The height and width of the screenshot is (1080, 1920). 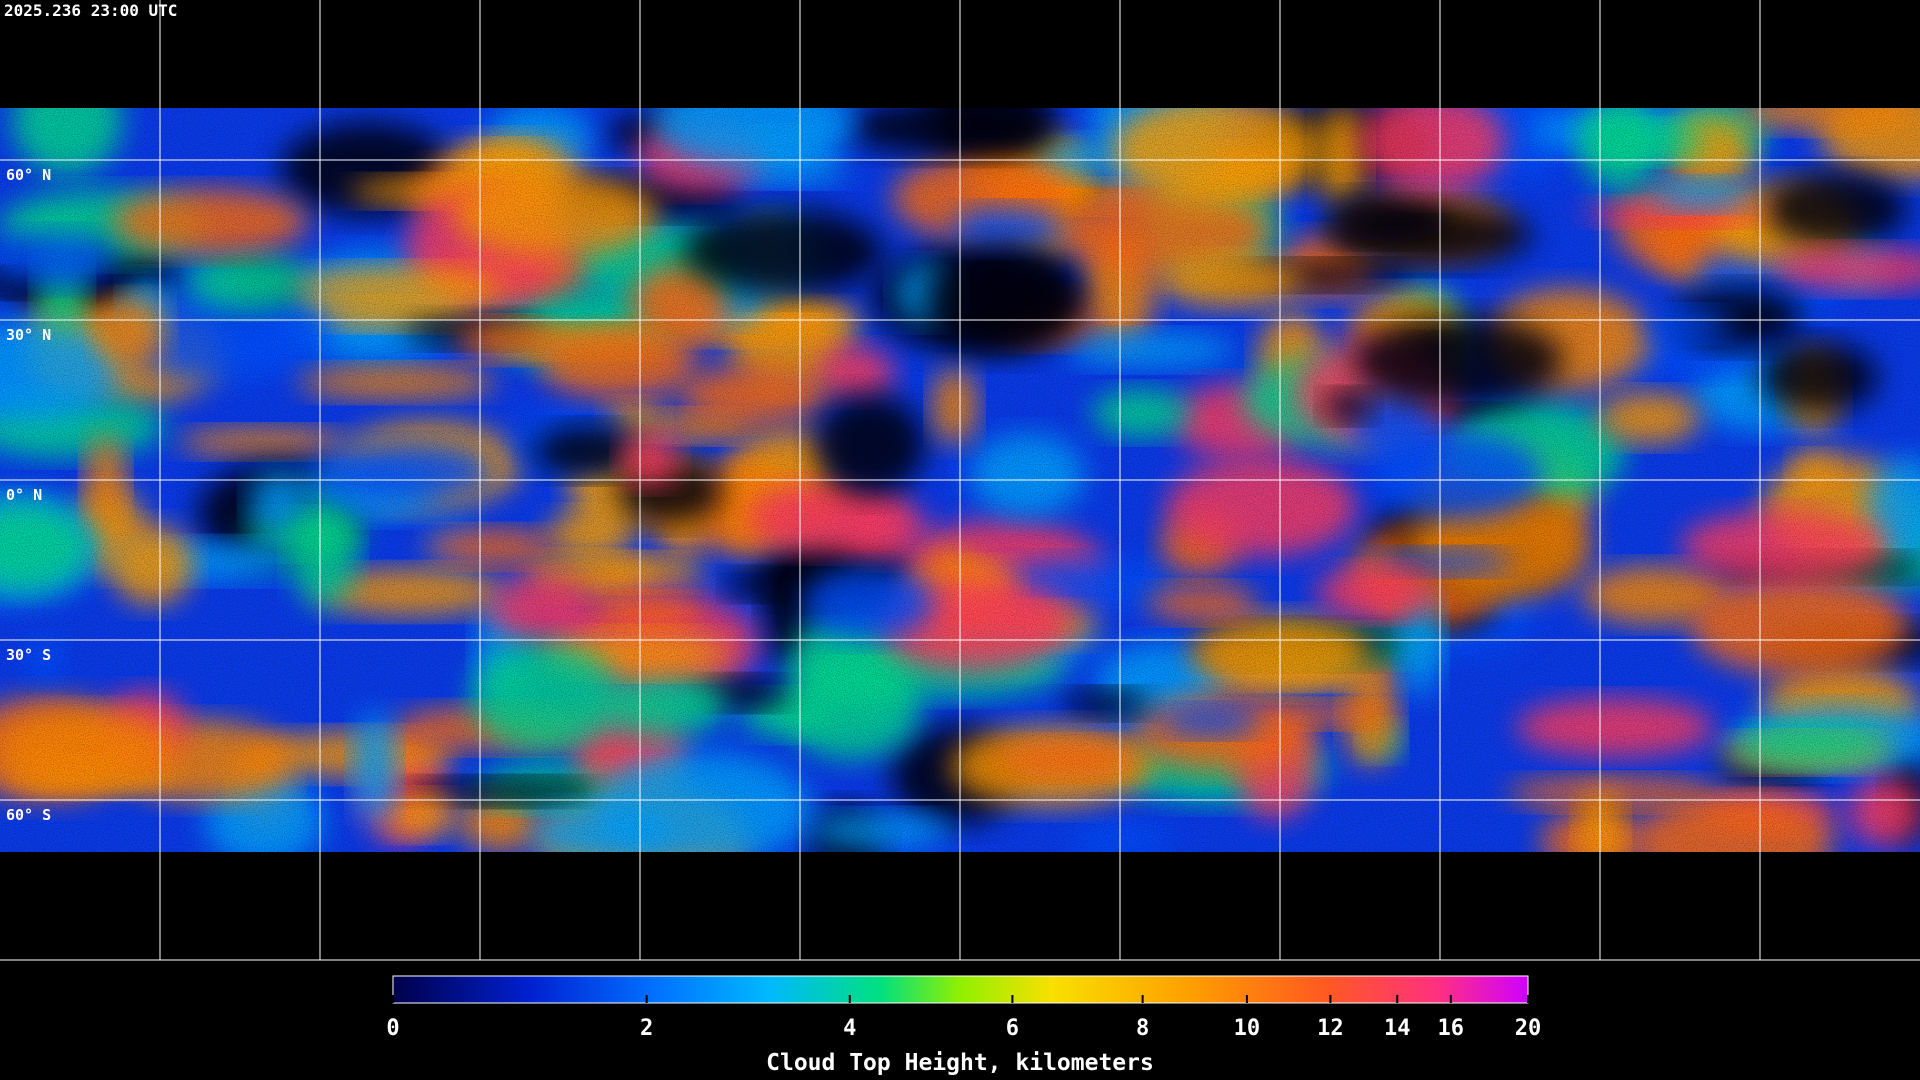 I want to click on colorbar-tick-label: 14, so click(x=1397, y=1028).